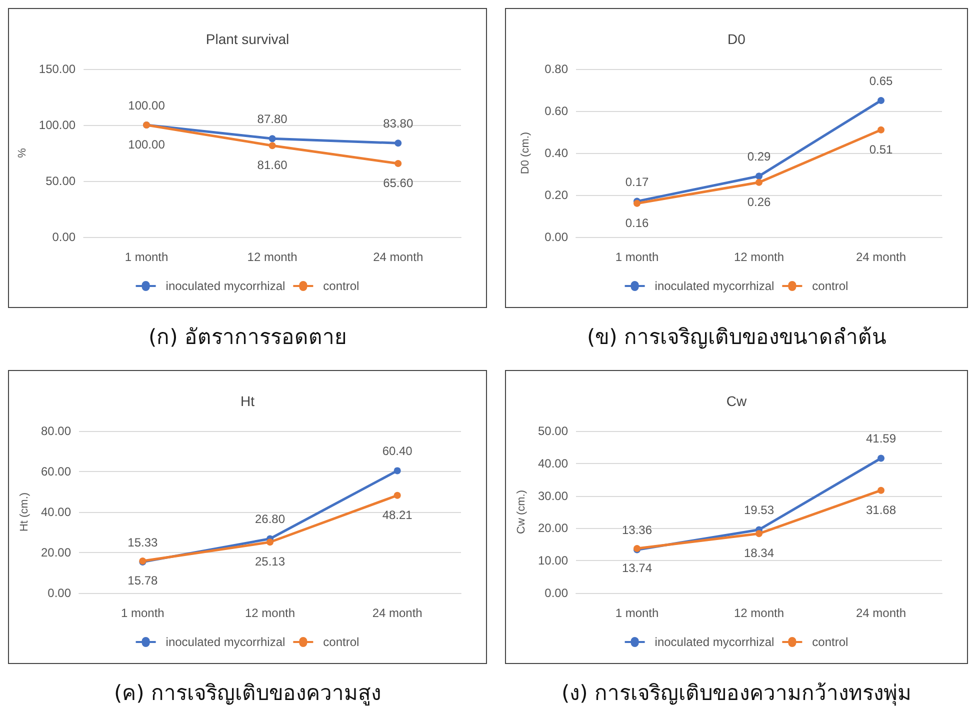 The image size is (970, 706). Describe the element at coordinates (556, 111) in the screenshot. I see `y-tick-label: 0.60` at that location.